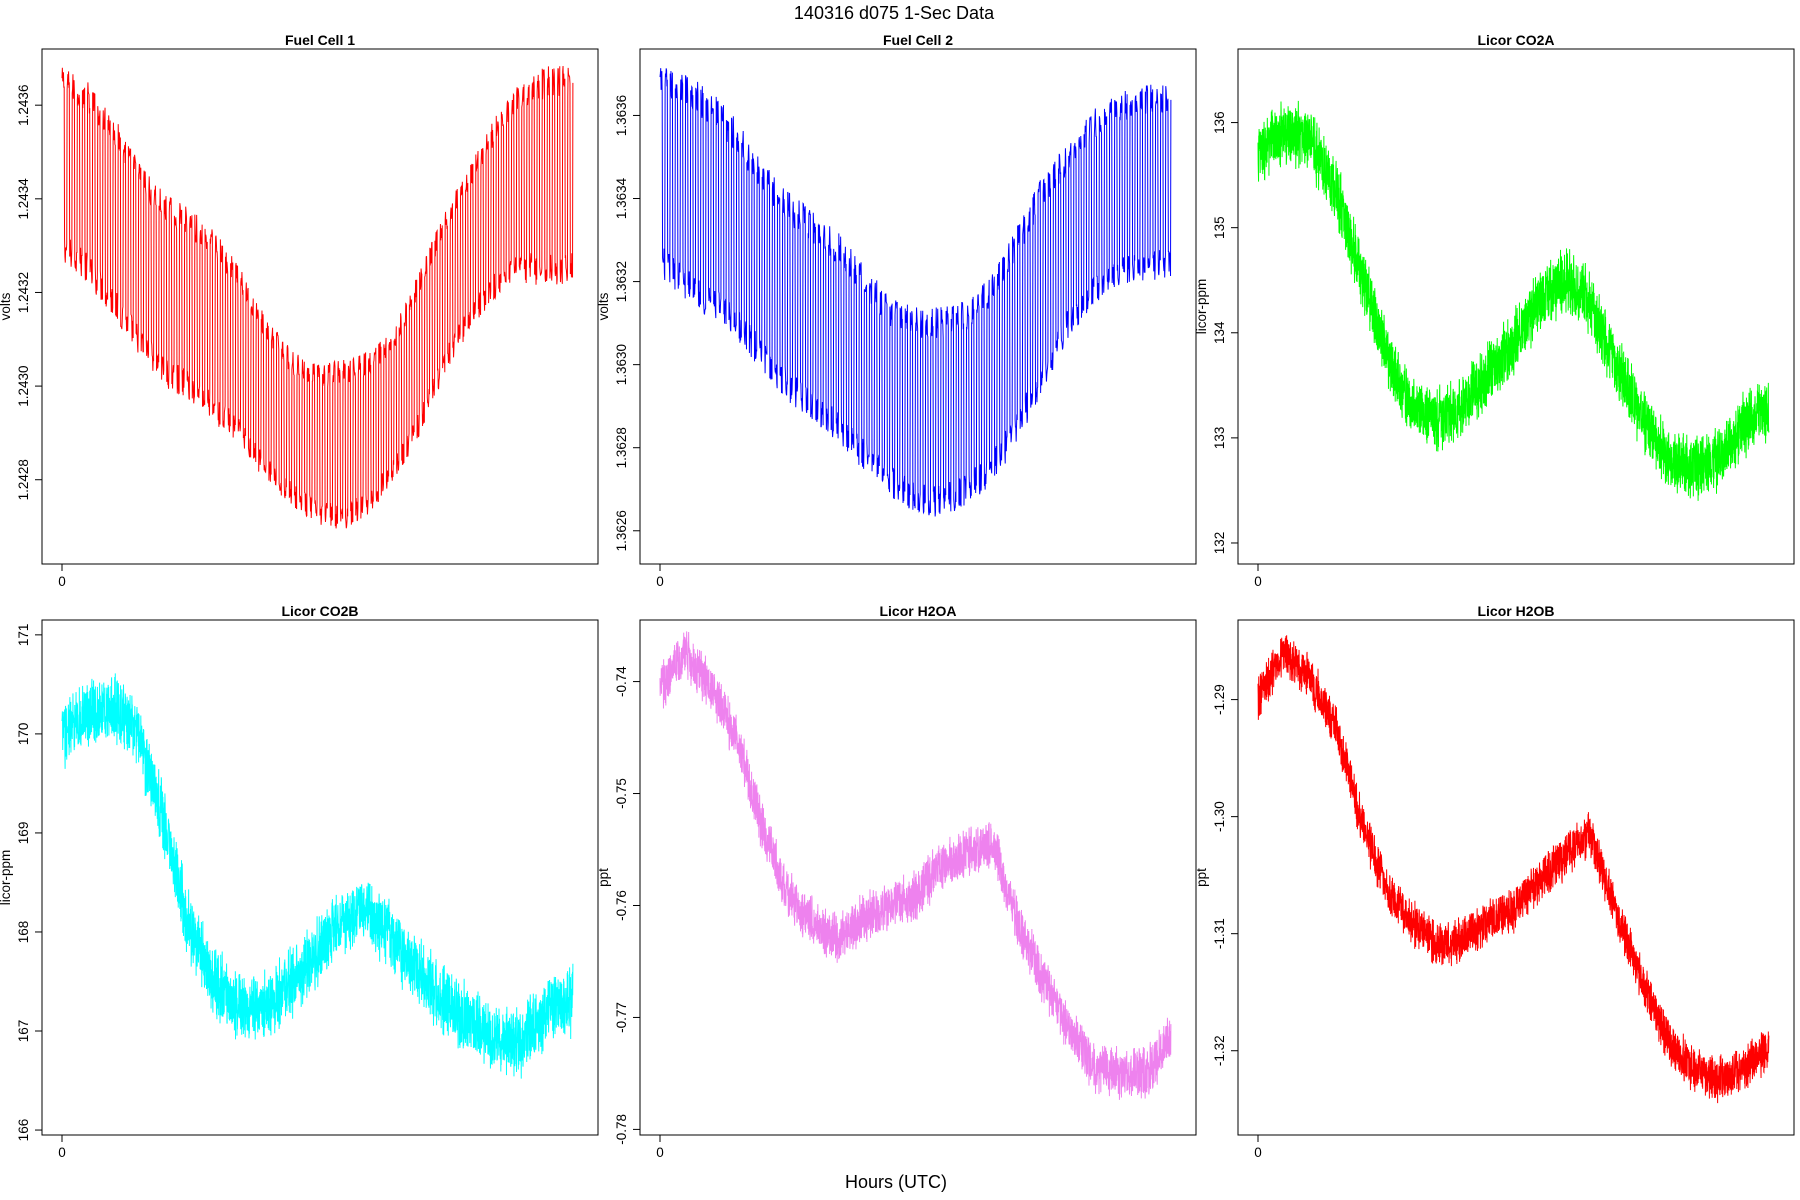 The width and height of the screenshot is (1800, 1200). Describe the element at coordinates (621, 793) in the screenshot. I see `y-tick-label: -0.75` at that location.